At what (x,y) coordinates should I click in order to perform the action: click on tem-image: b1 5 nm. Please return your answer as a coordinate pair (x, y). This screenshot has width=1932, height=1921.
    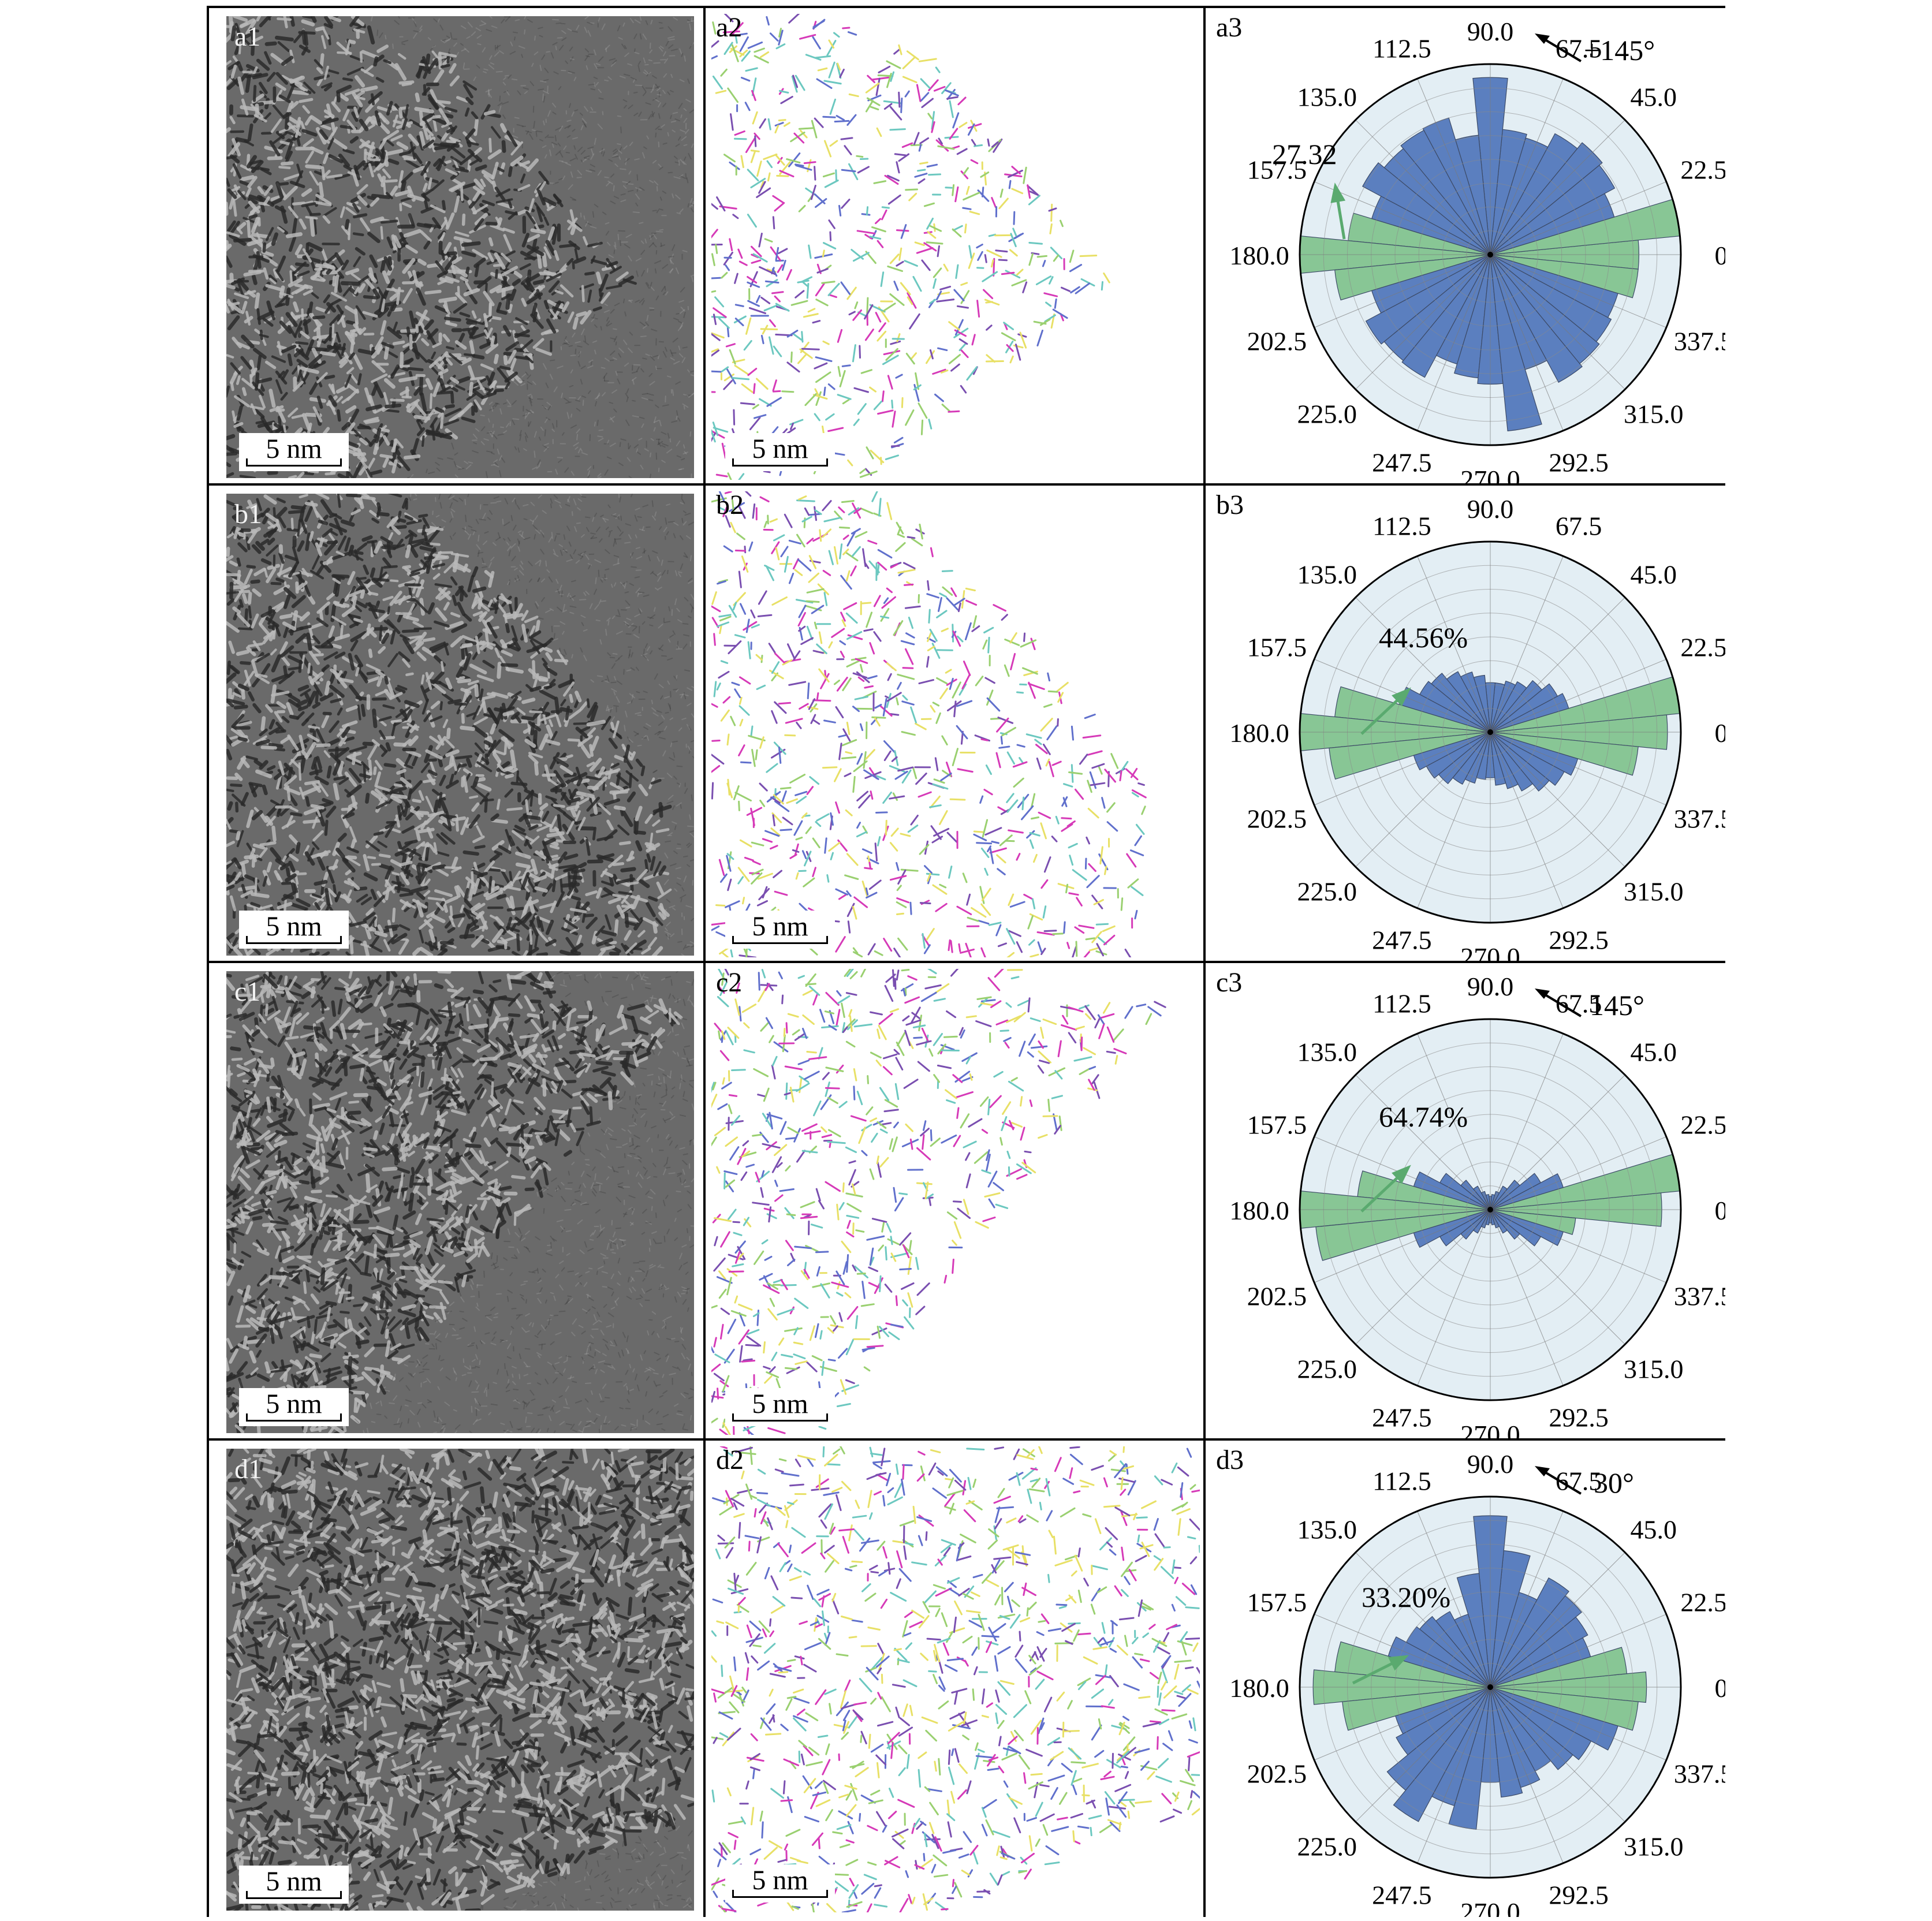
    Looking at the image, I should click on (460, 725).